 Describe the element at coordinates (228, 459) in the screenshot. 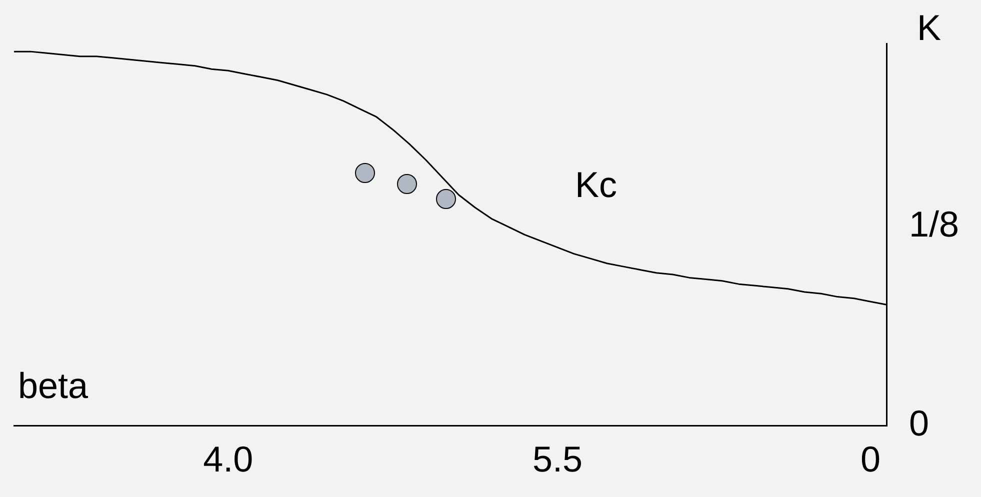

I see `x-tick-label: 4.0` at that location.